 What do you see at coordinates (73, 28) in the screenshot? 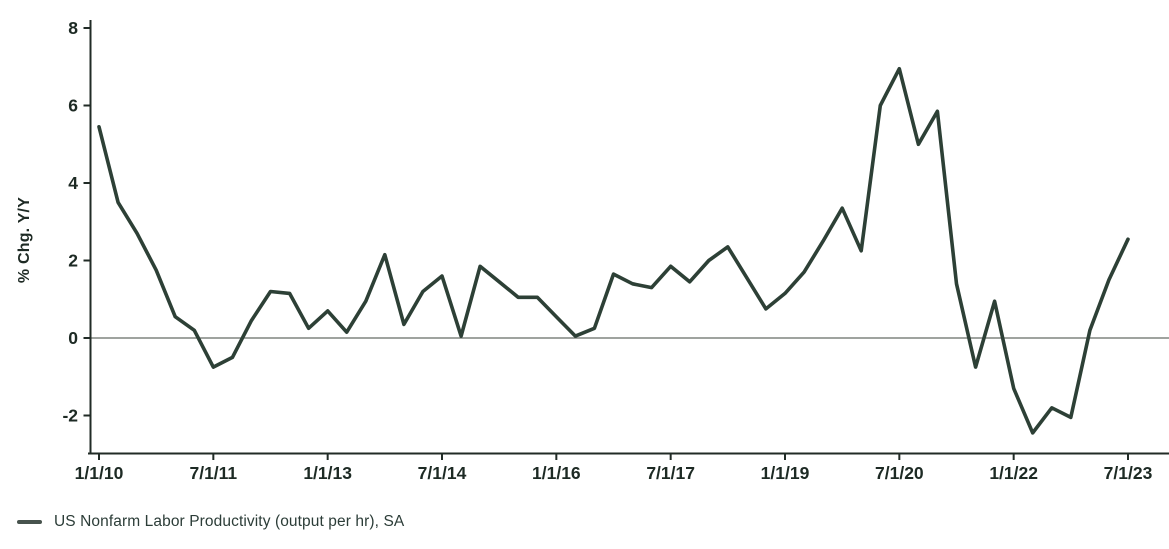
I see `y-tick-label: 8` at bounding box center [73, 28].